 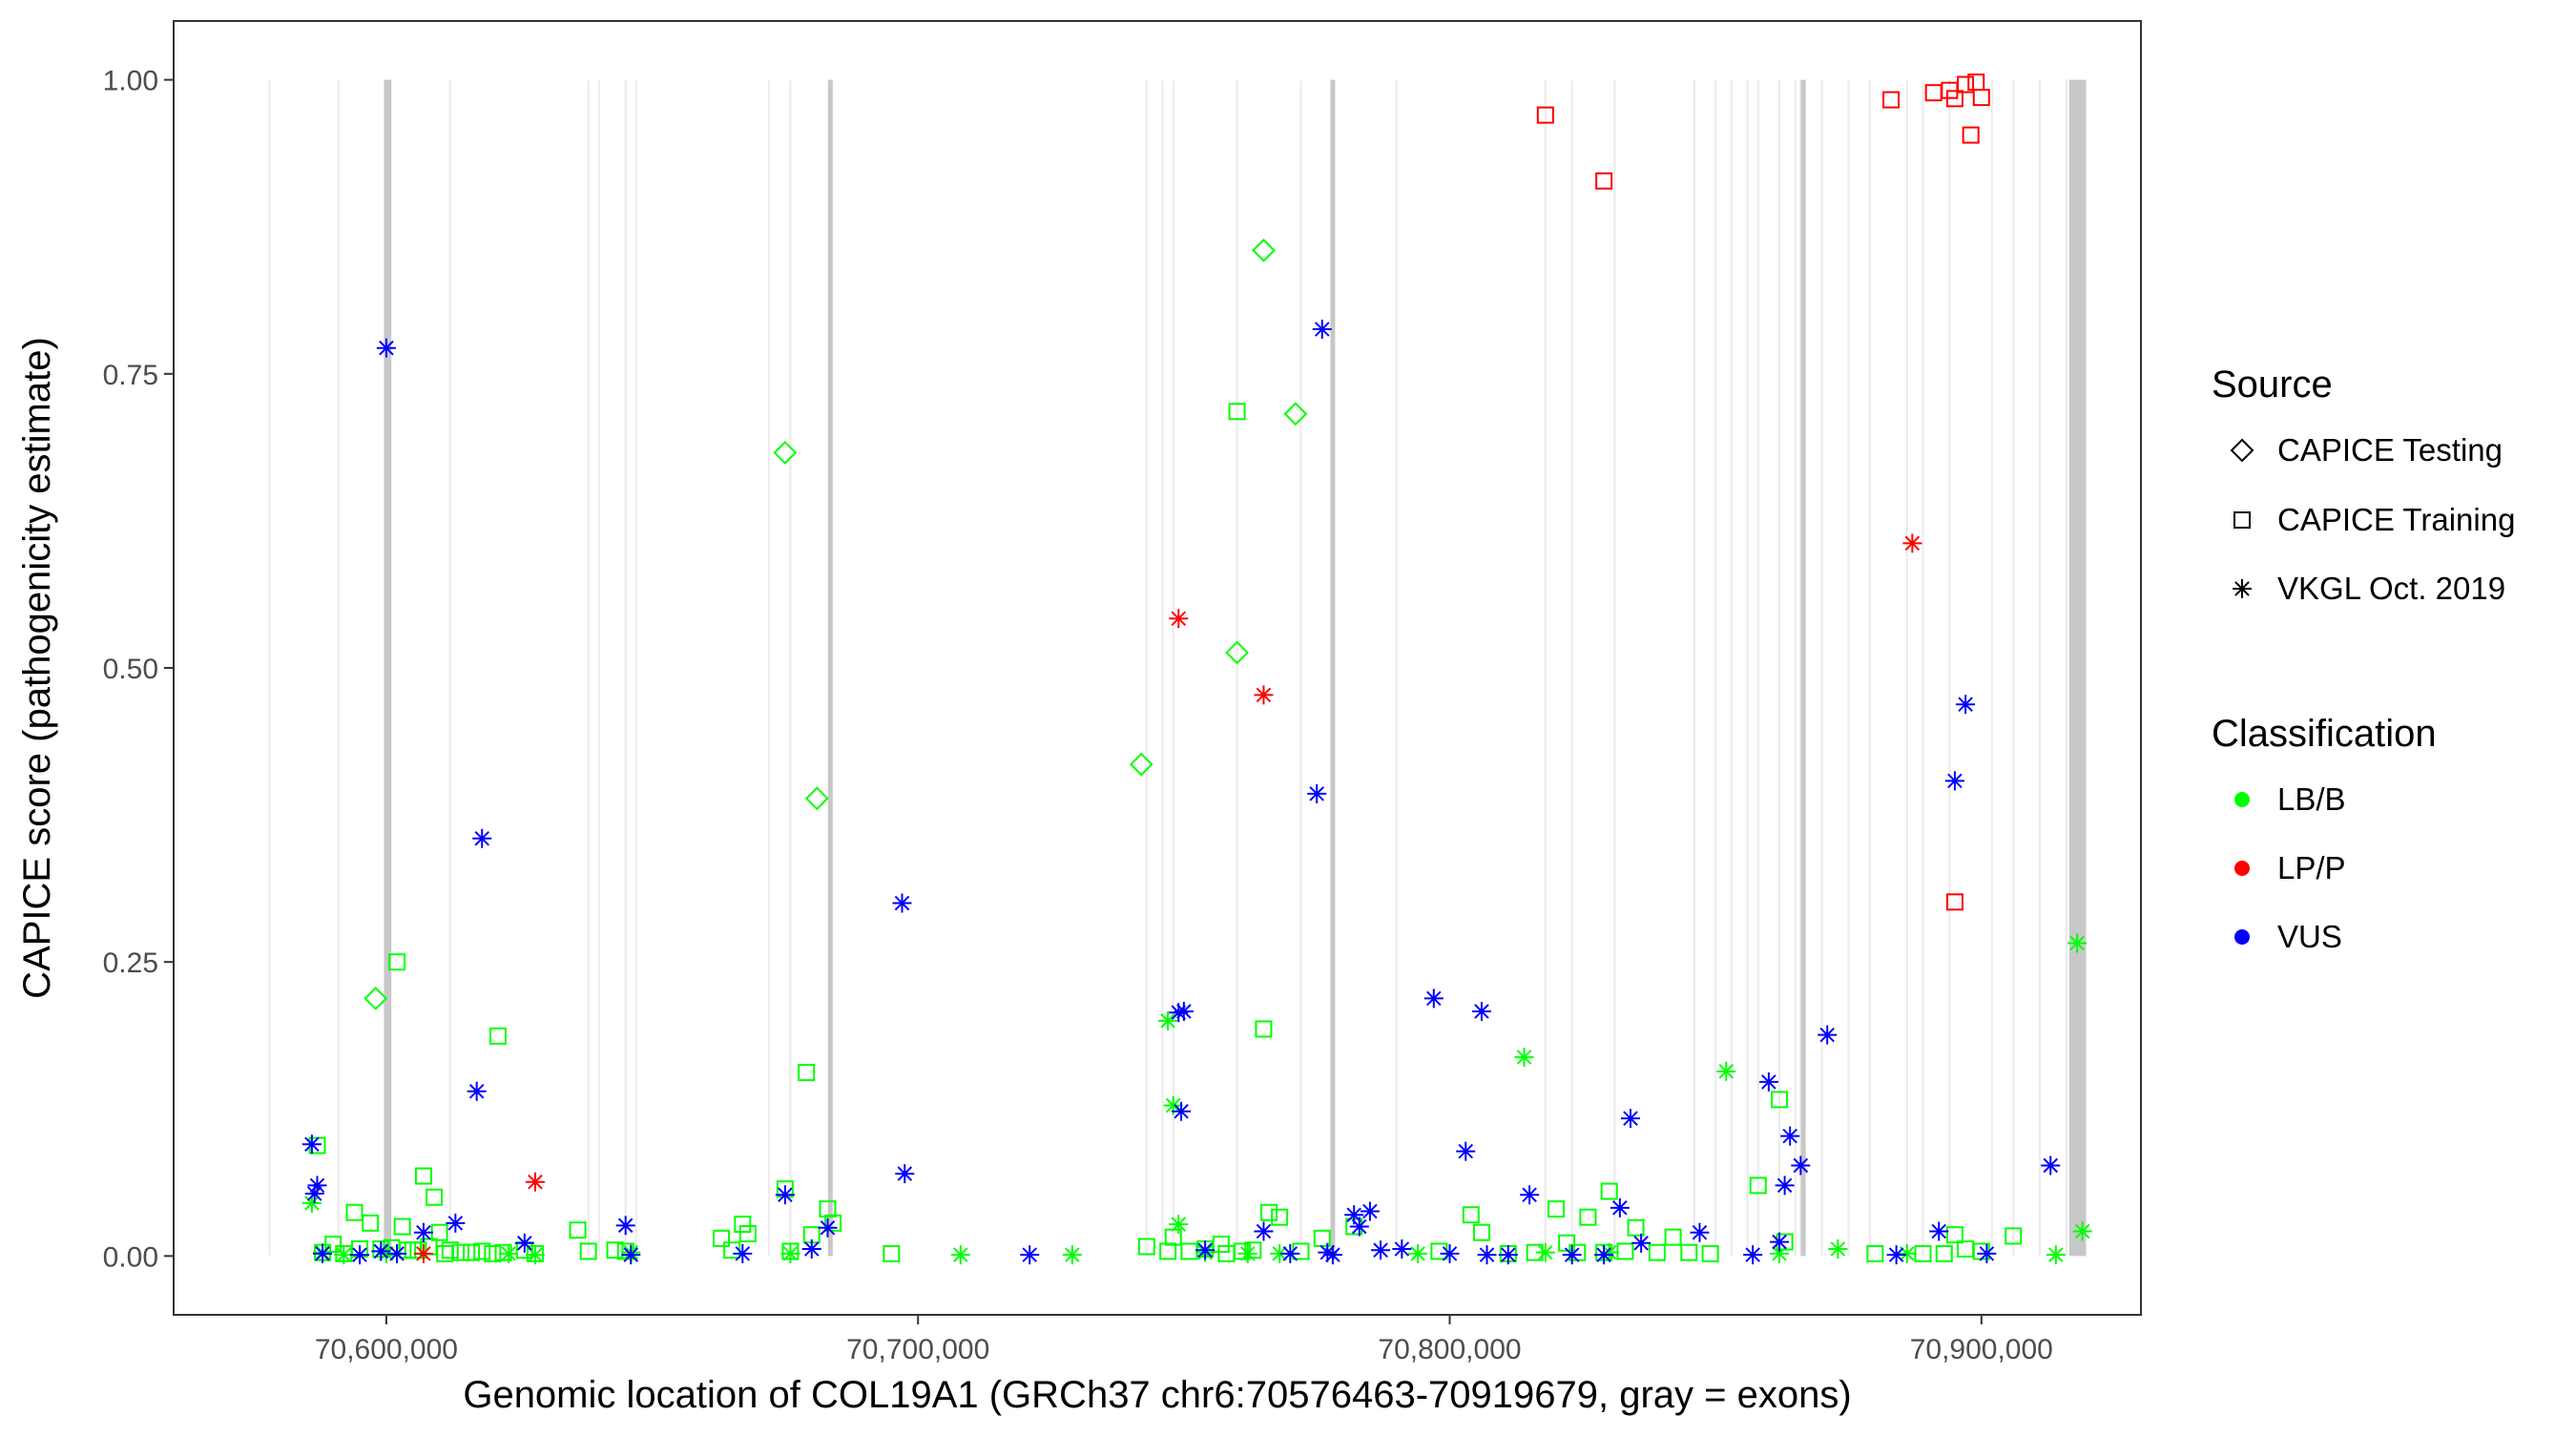 What do you see at coordinates (1981, 1349) in the screenshot?
I see `x-tick-label: 70,900,000` at bounding box center [1981, 1349].